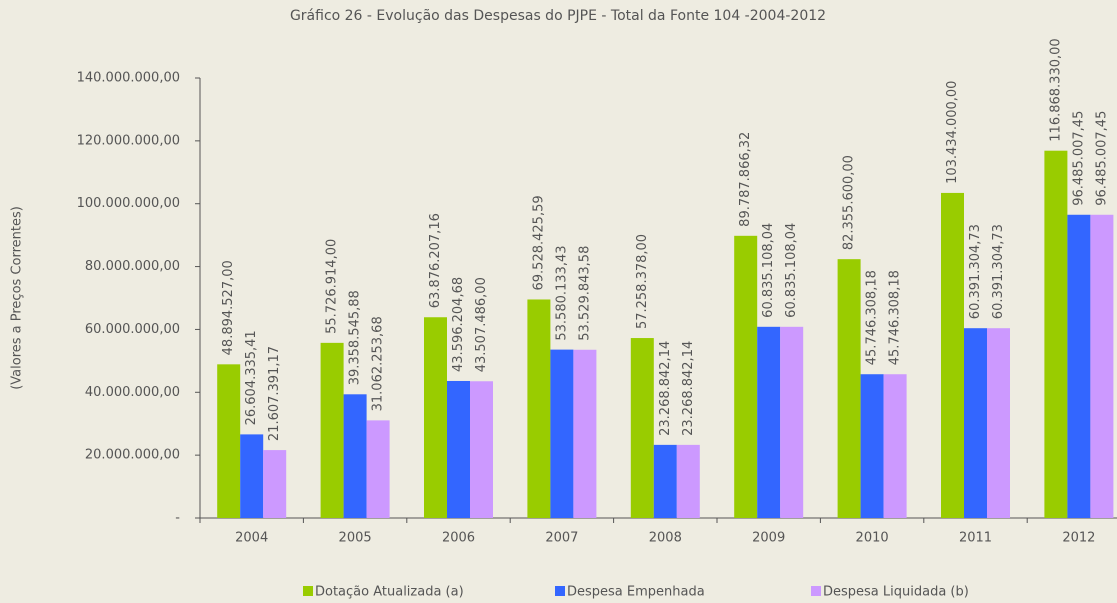  Describe the element at coordinates (132, 455) in the screenshot. I see `y-tick-label: 20.000.000,00` at that location.